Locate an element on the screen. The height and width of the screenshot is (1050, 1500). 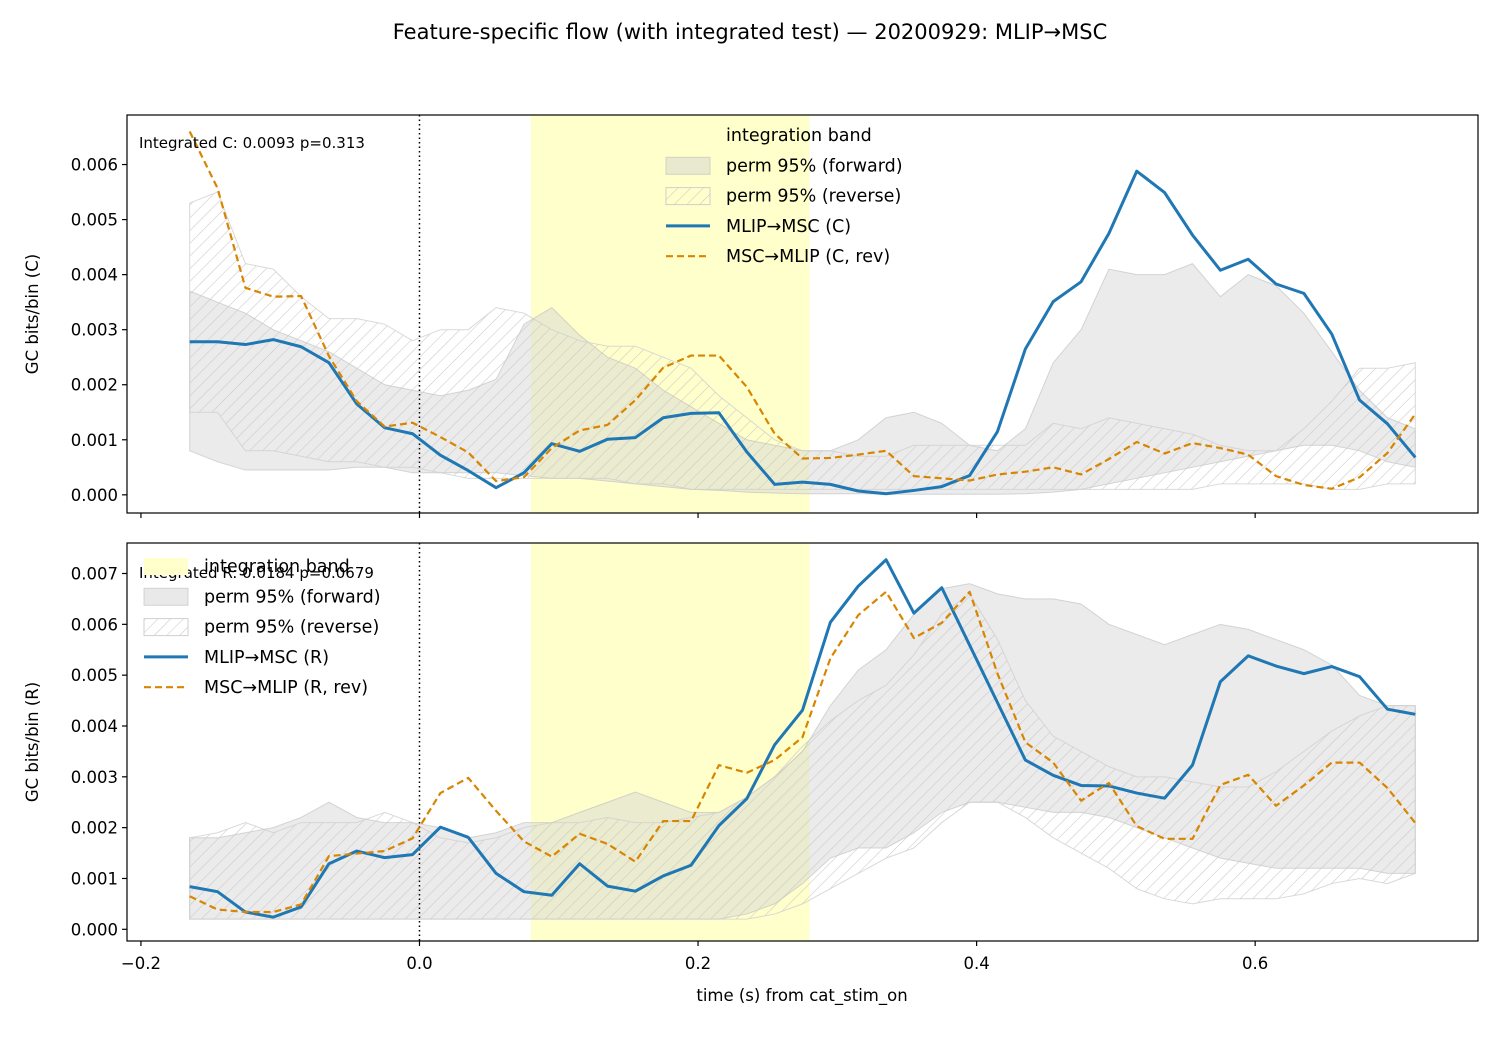
legend-label: MSC→MLIP (C, rev) is located at coordinates (808, 257).